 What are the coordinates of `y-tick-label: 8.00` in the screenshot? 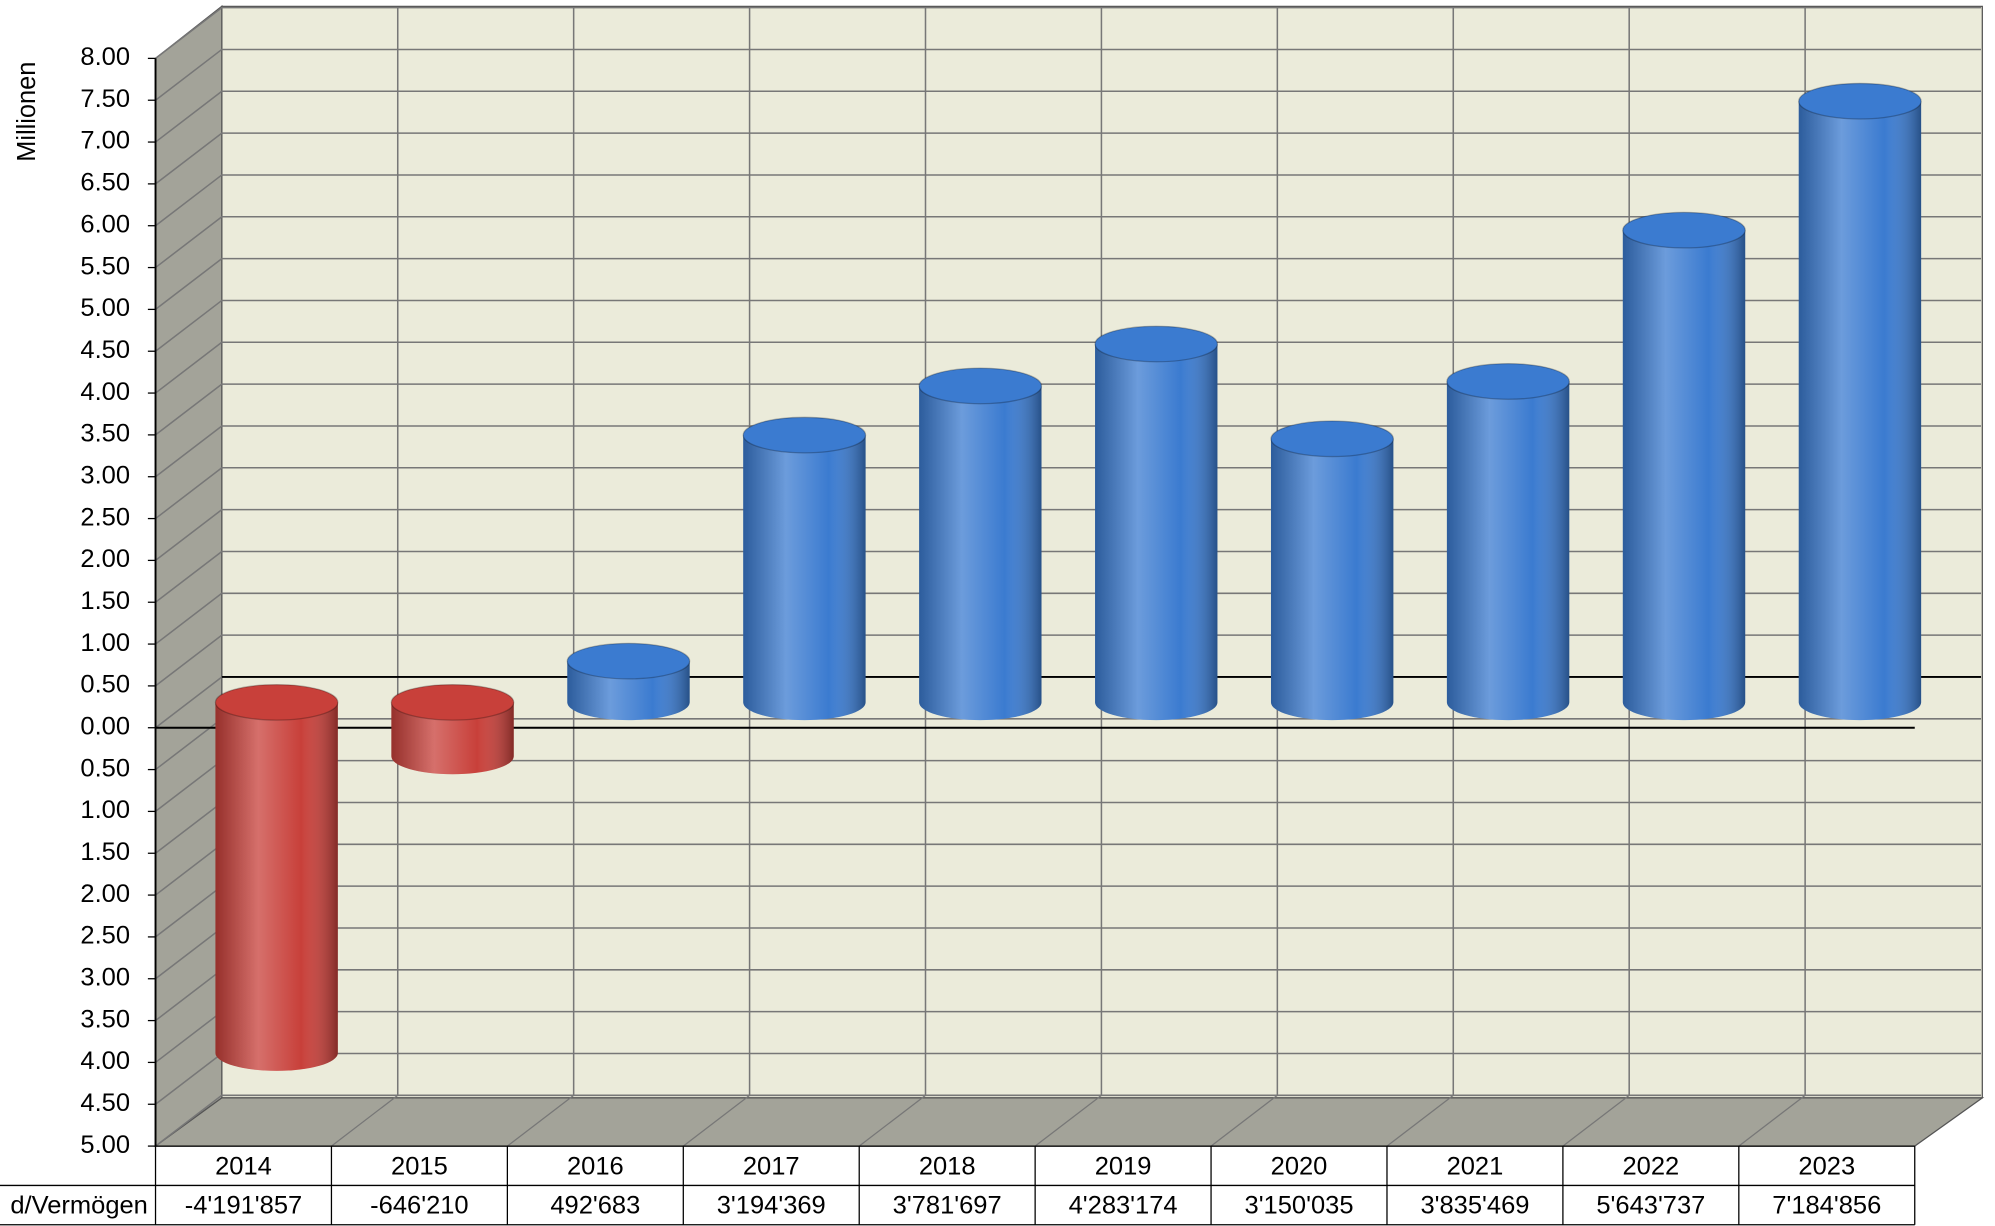 It's located at (105, 57).